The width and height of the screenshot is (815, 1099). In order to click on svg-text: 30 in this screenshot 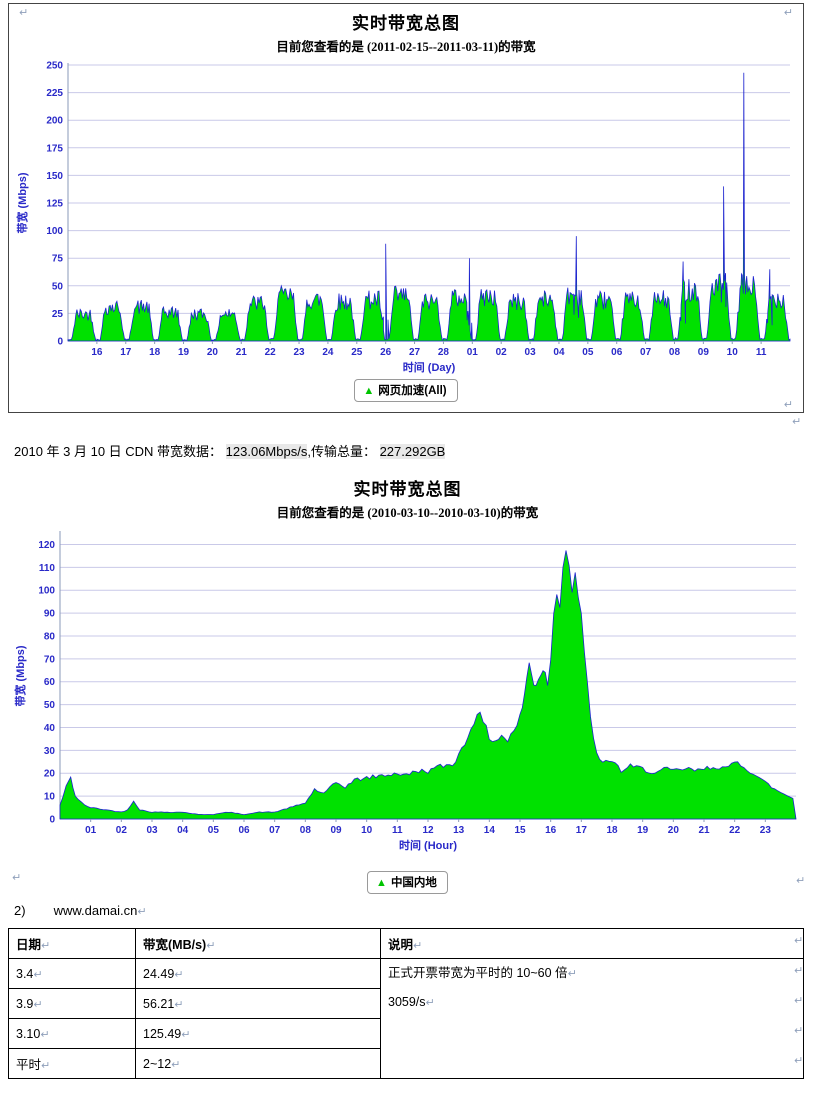, I will do `click(49, 751)`.